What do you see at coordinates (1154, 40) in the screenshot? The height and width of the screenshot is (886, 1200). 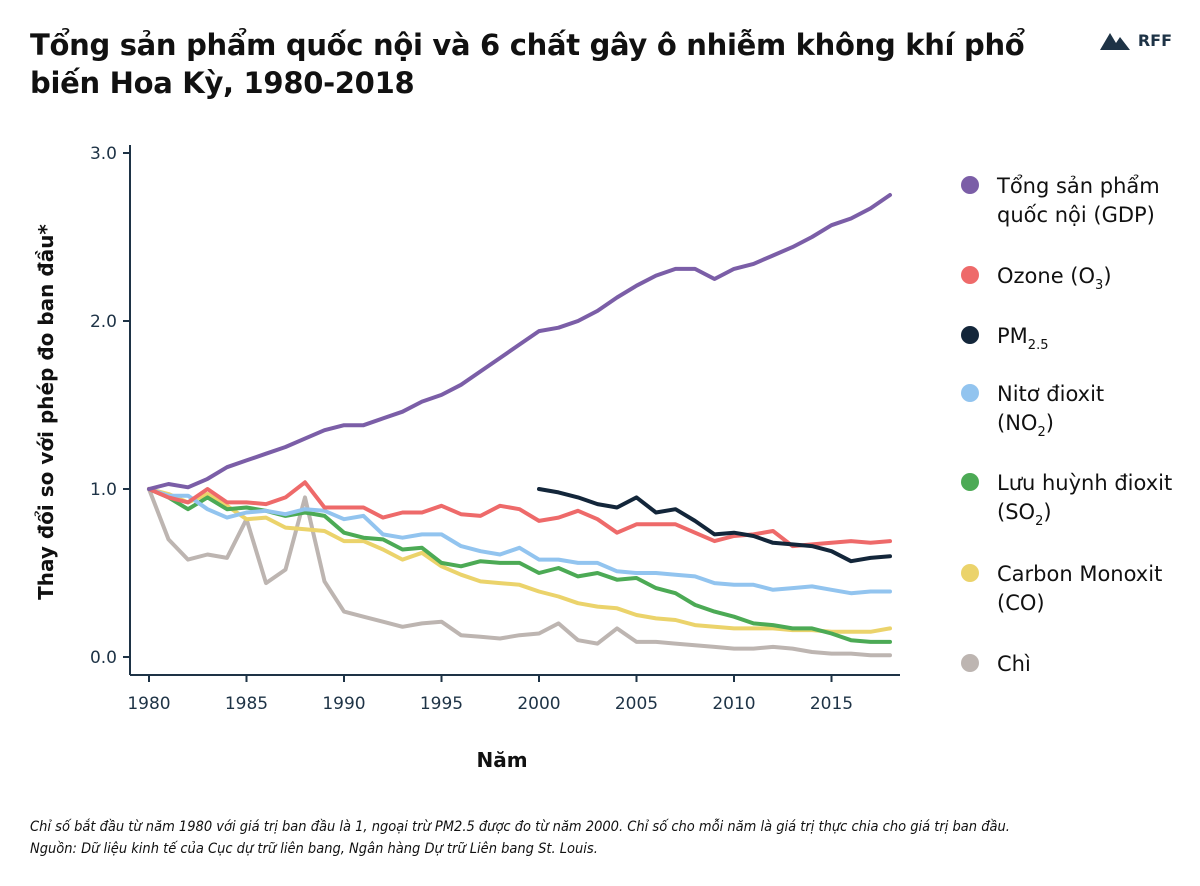 I see `logo-text: RFF` at bounding box center [1154, 40].